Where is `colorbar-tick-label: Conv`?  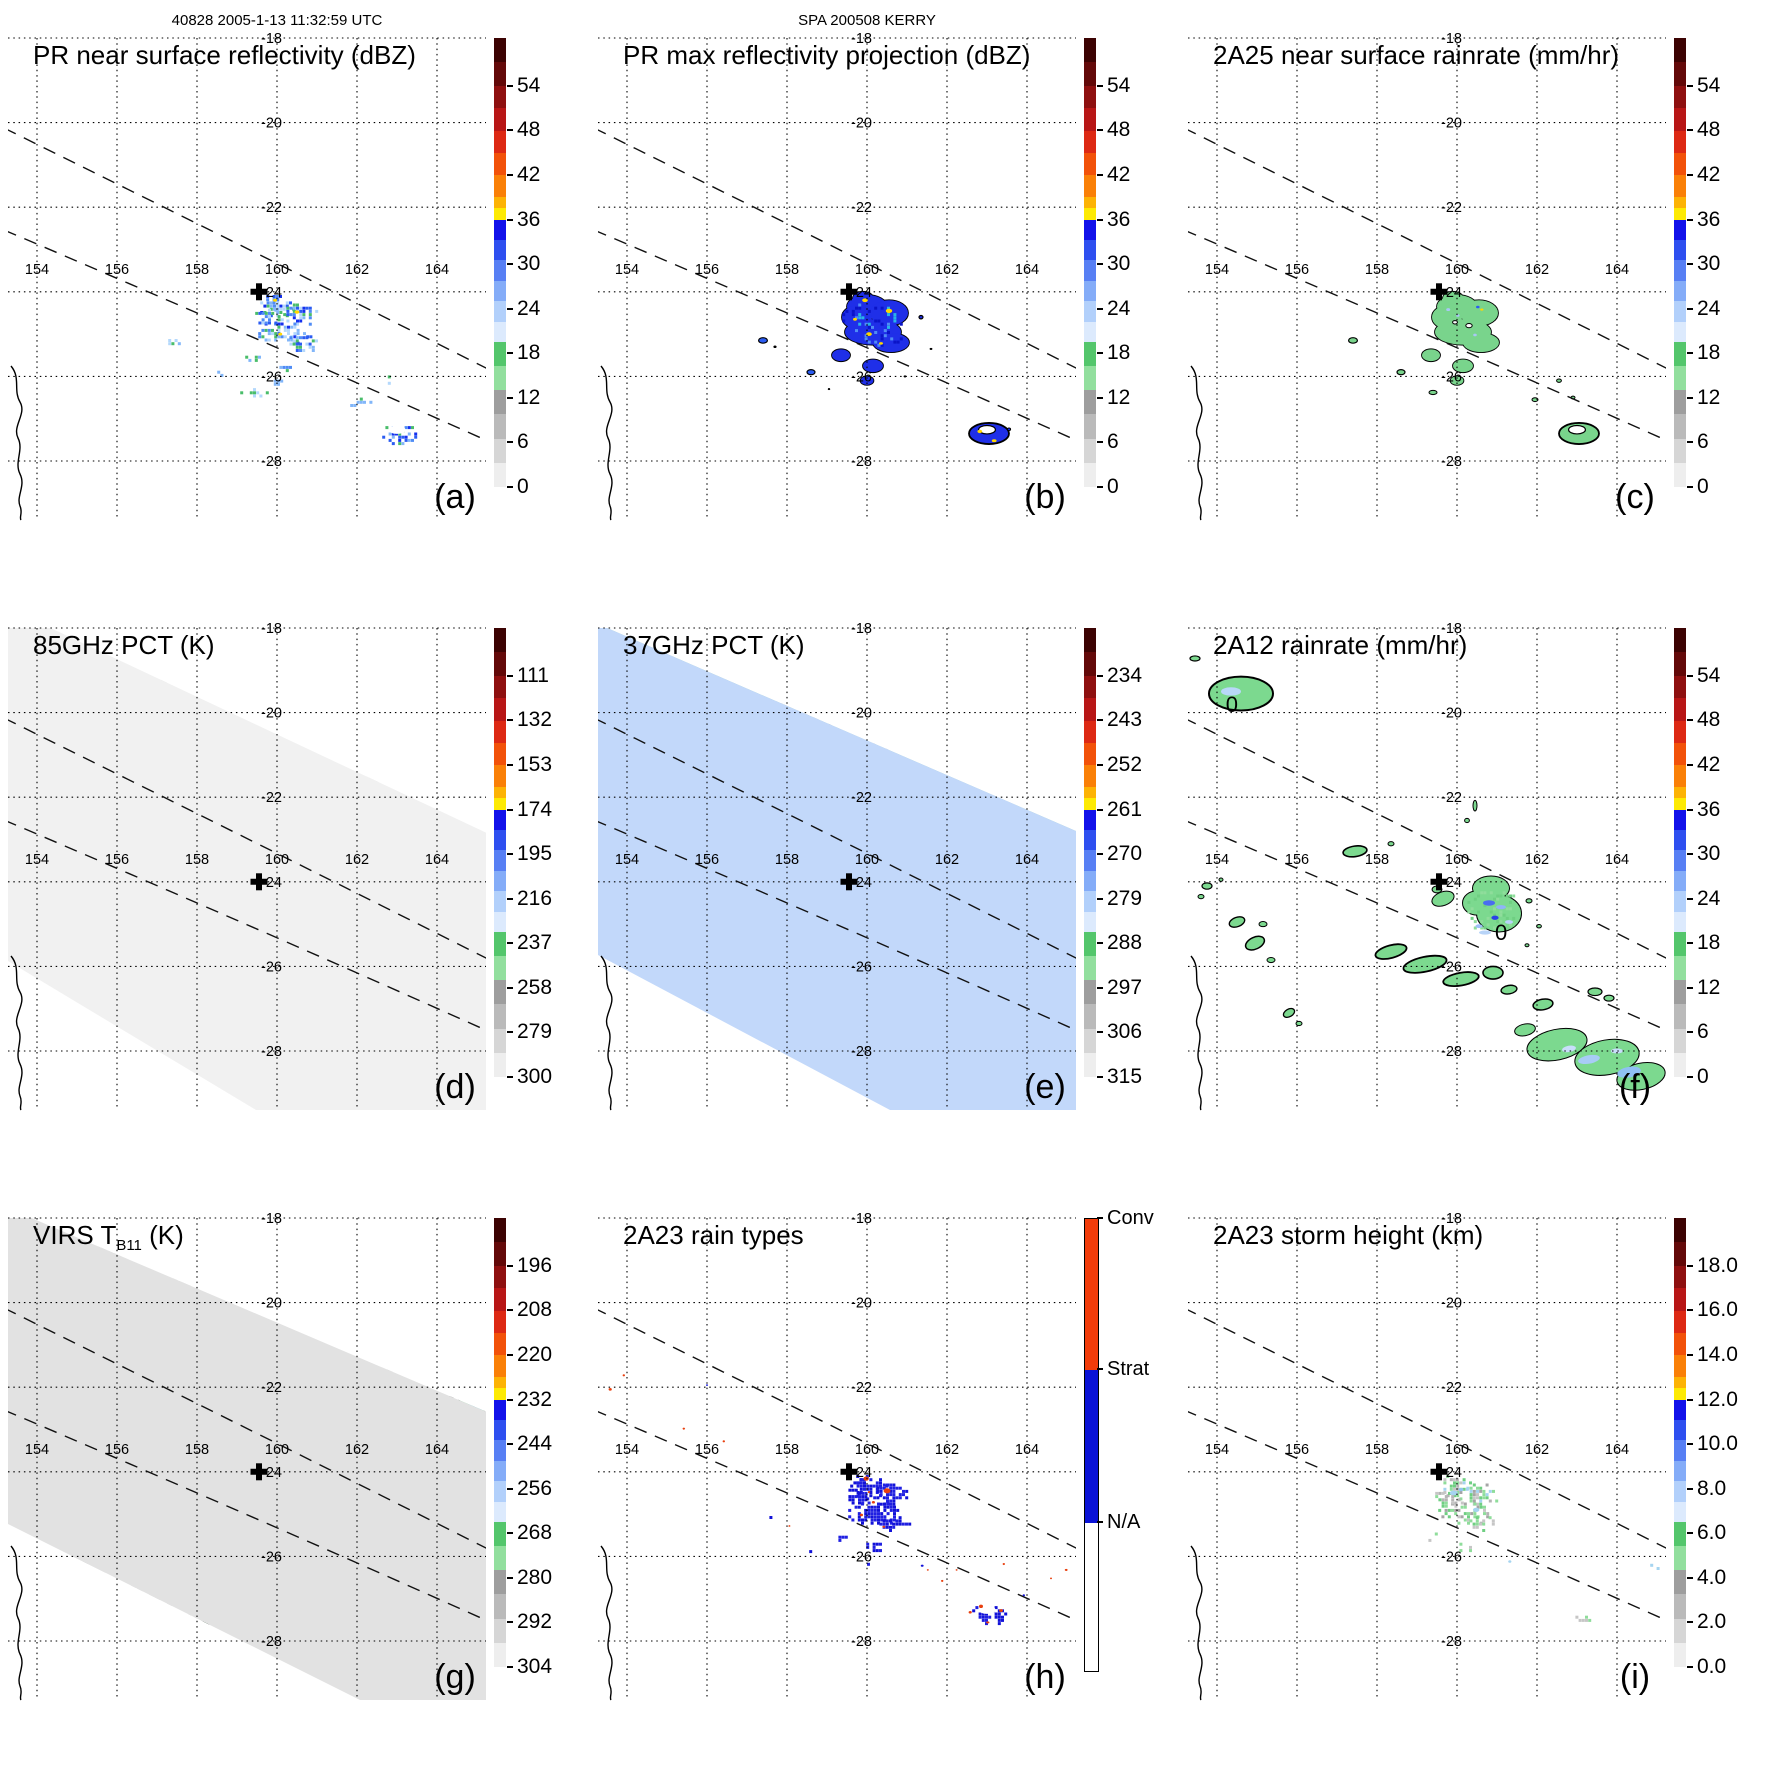 colorbar-tick-label: Conv is located at coordinates (1130, 1218).